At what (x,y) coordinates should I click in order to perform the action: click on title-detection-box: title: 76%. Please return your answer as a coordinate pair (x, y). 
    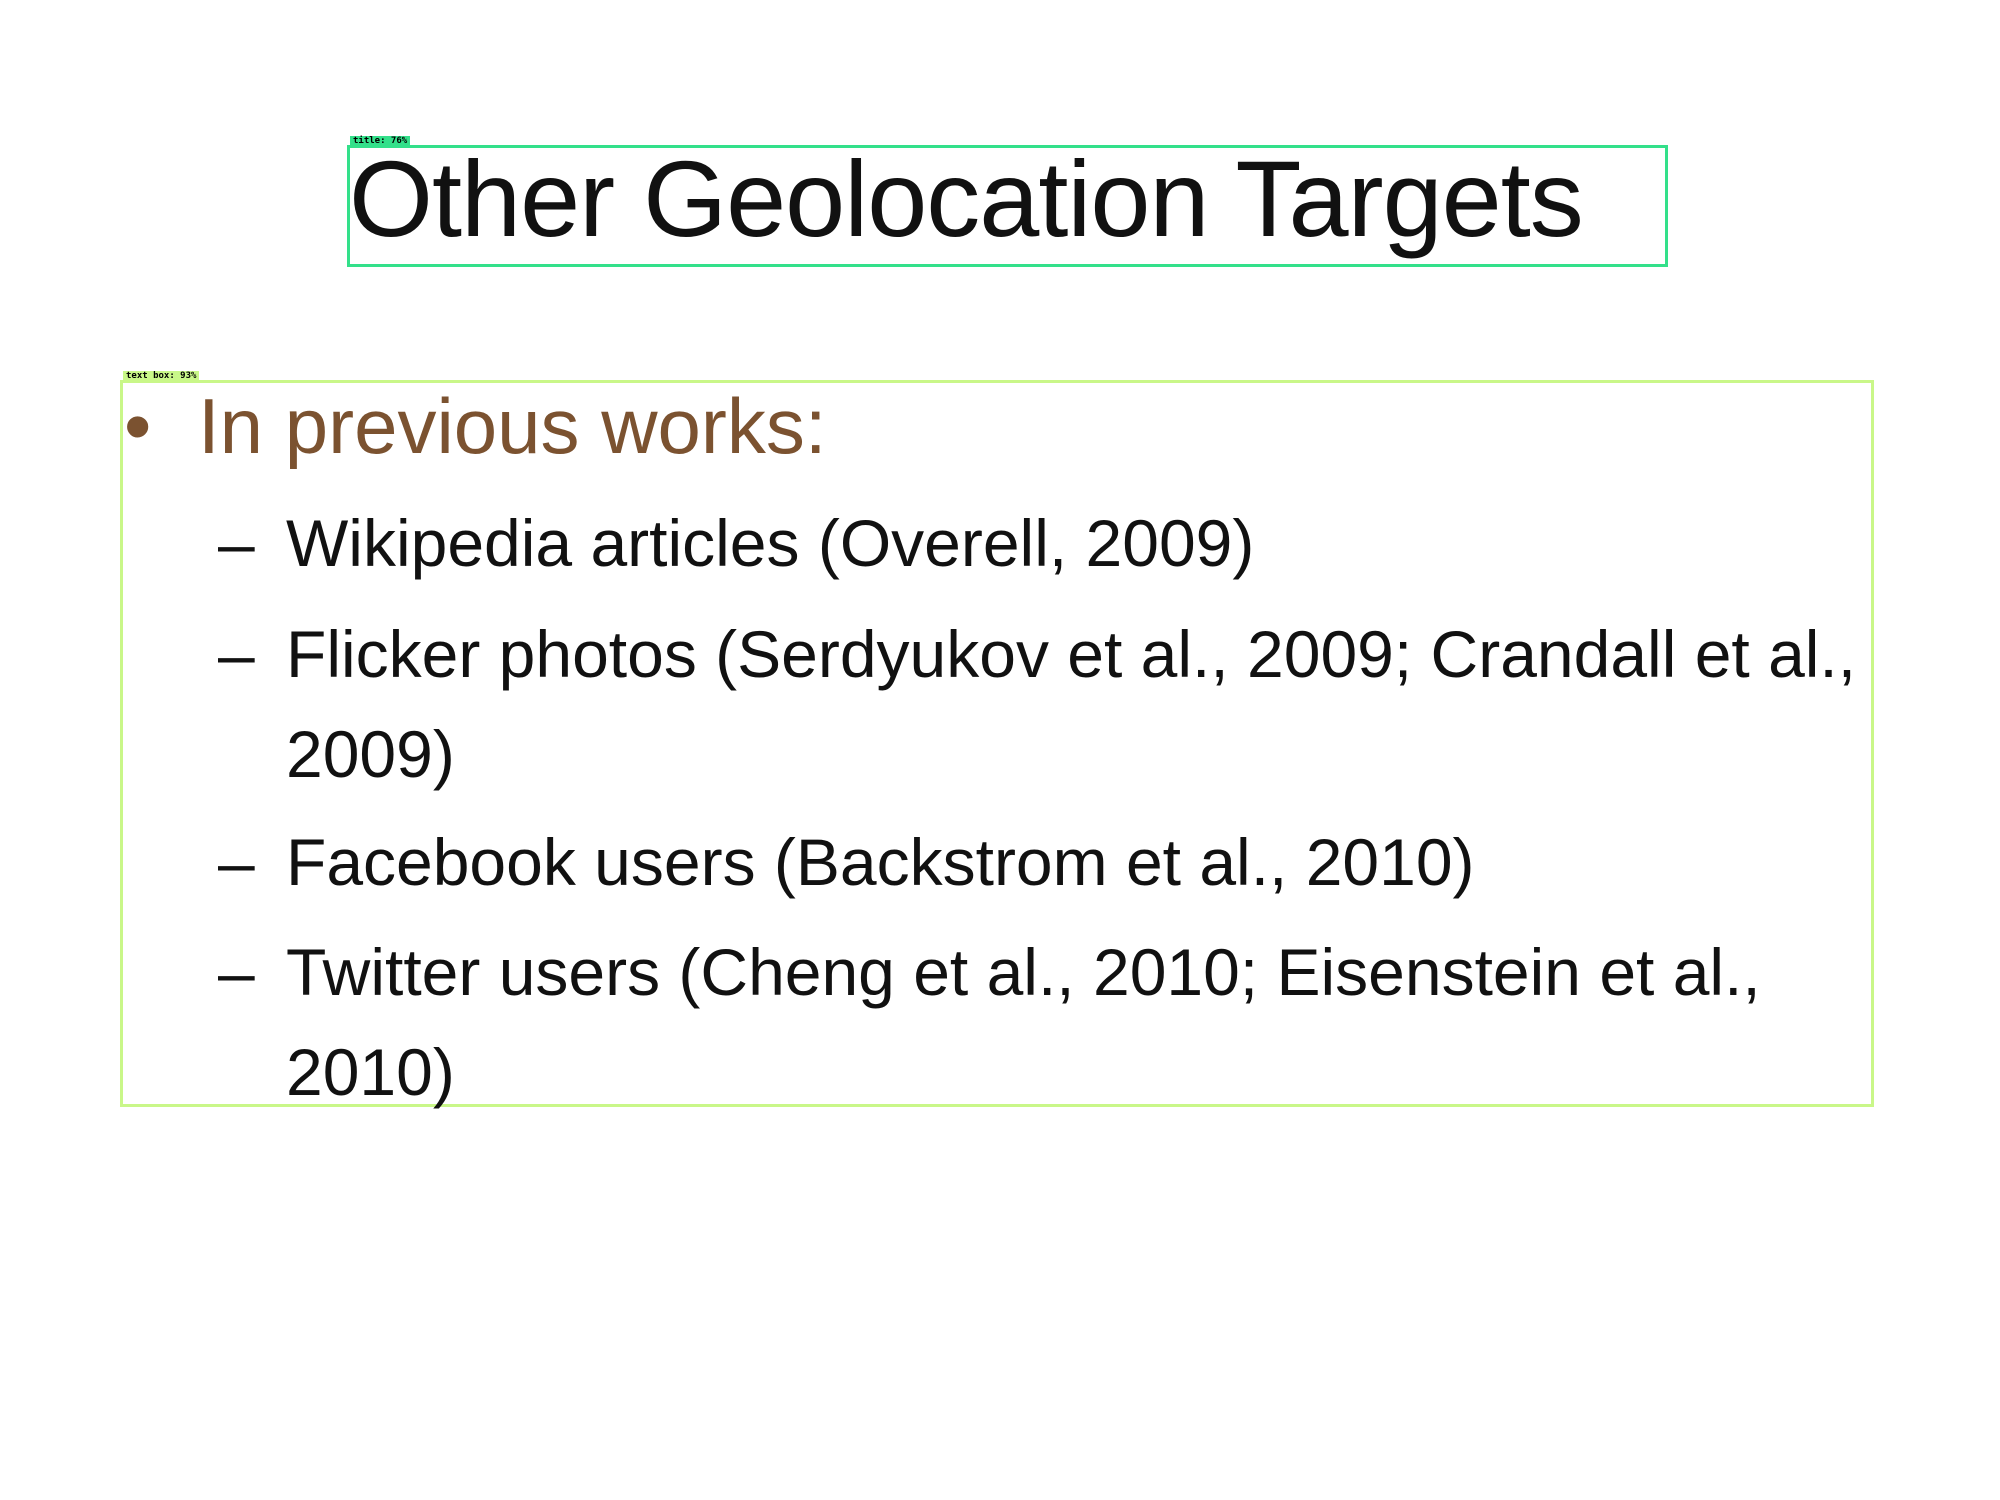
    Looking at the image, I should click on (1007, 201).